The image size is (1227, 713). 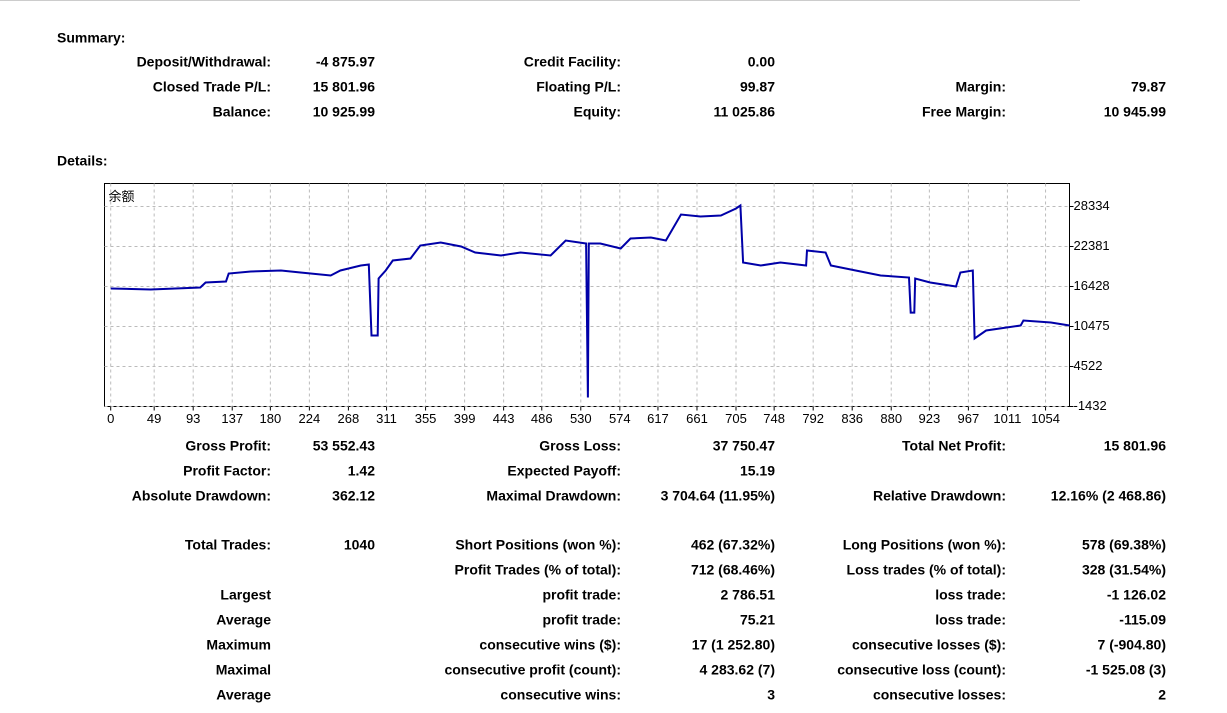 I want to click on x-tick-label: 1054, so click(x=1045, y=418).